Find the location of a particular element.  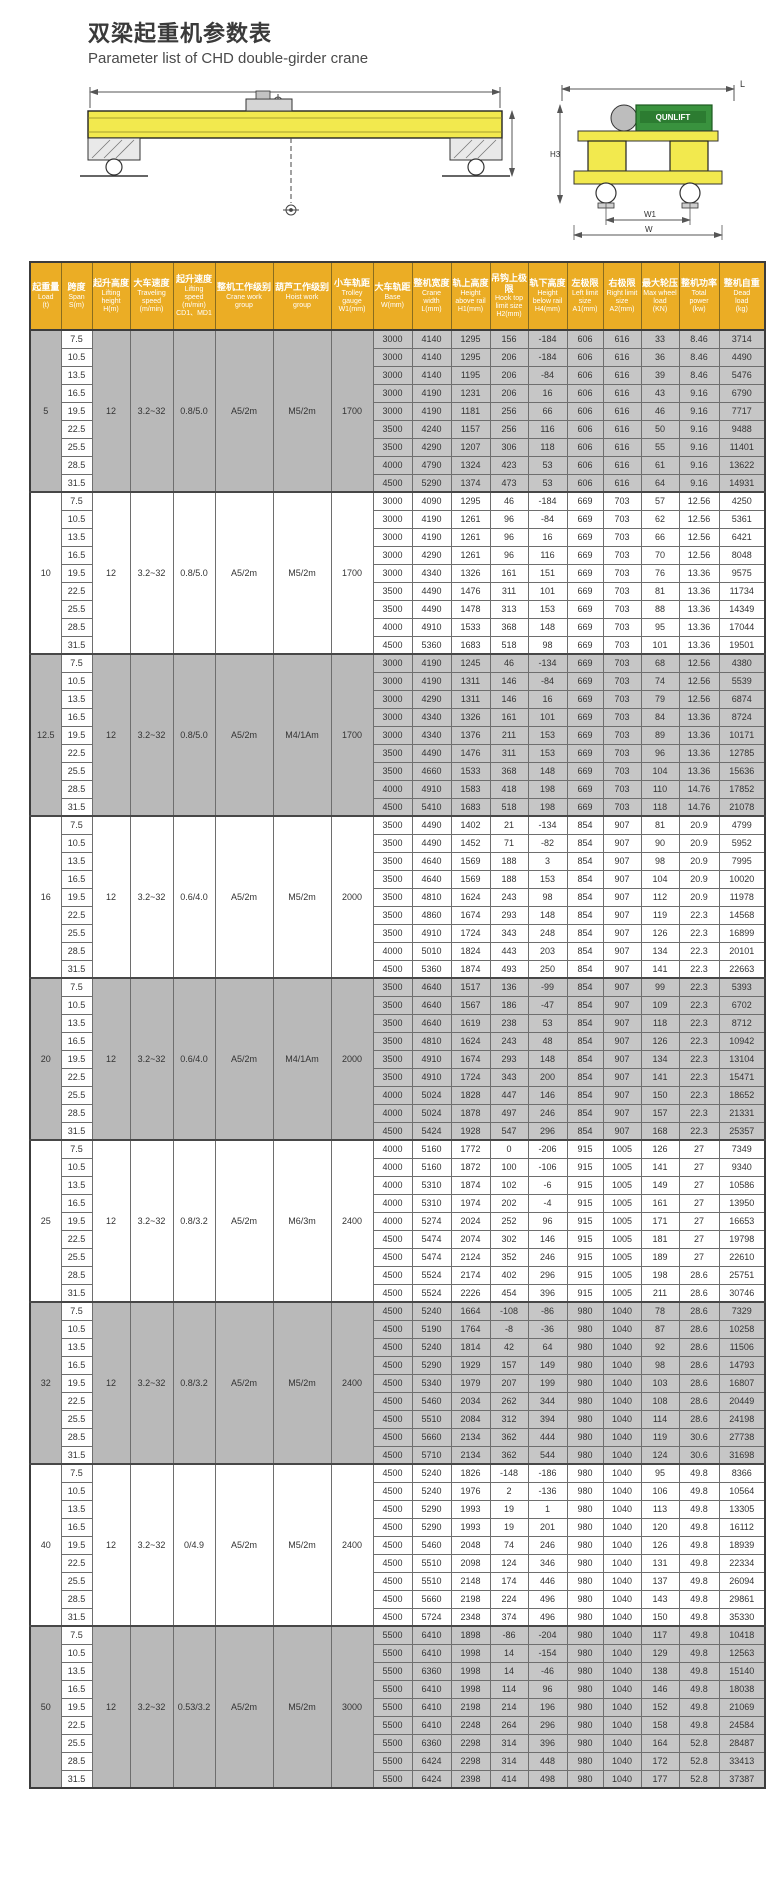

value-cell: 14 is located at coordinates (509, 1671).